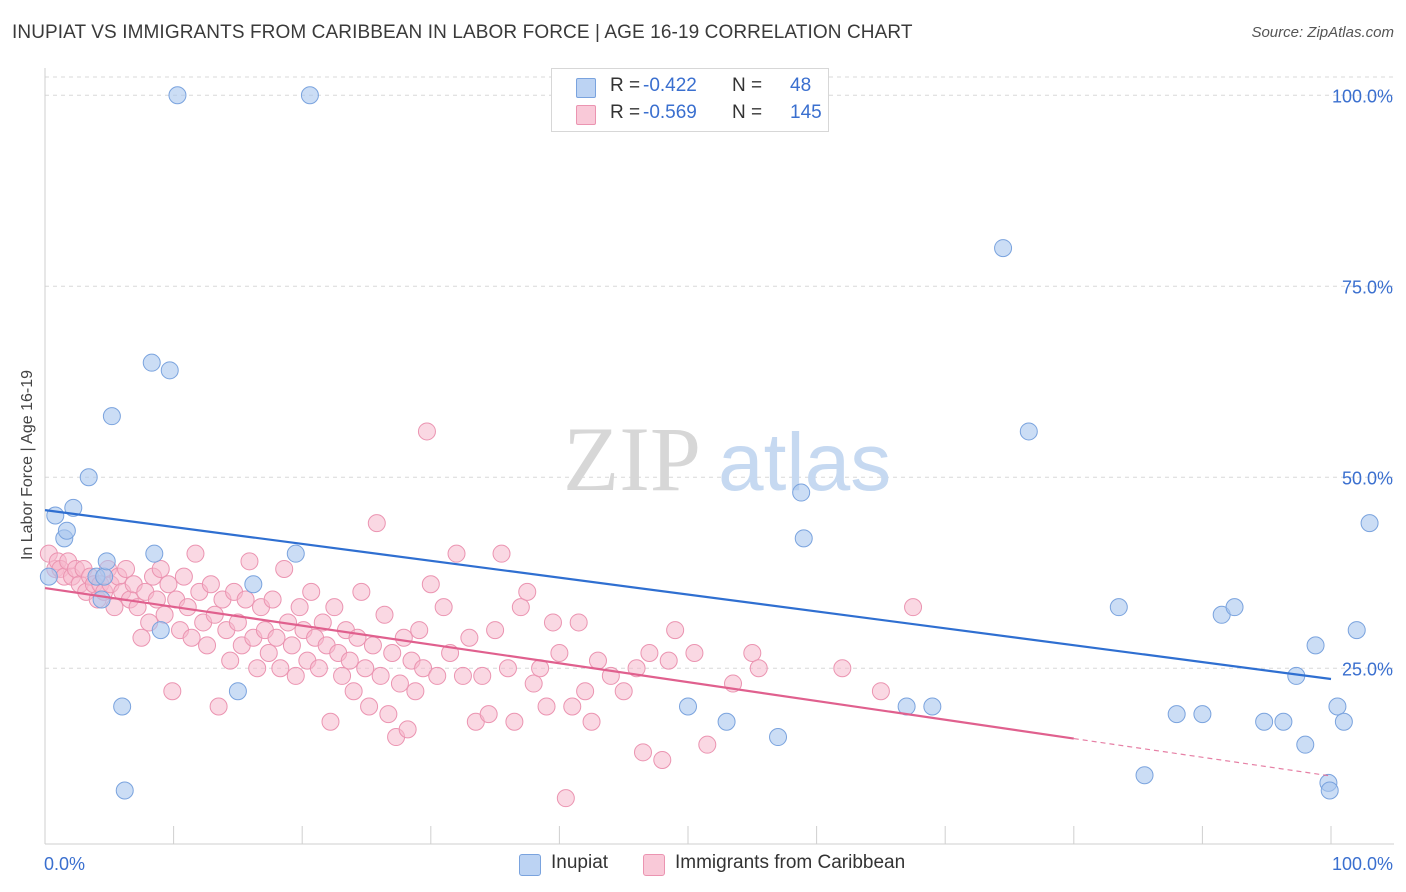 Image resolution: width=1406 pixels, height=892 pixels. What do you see at coordinates (1362, 96) in the screenshot?
I see `y-tick-label: 100.0%` at bounding box center [1362, 96].